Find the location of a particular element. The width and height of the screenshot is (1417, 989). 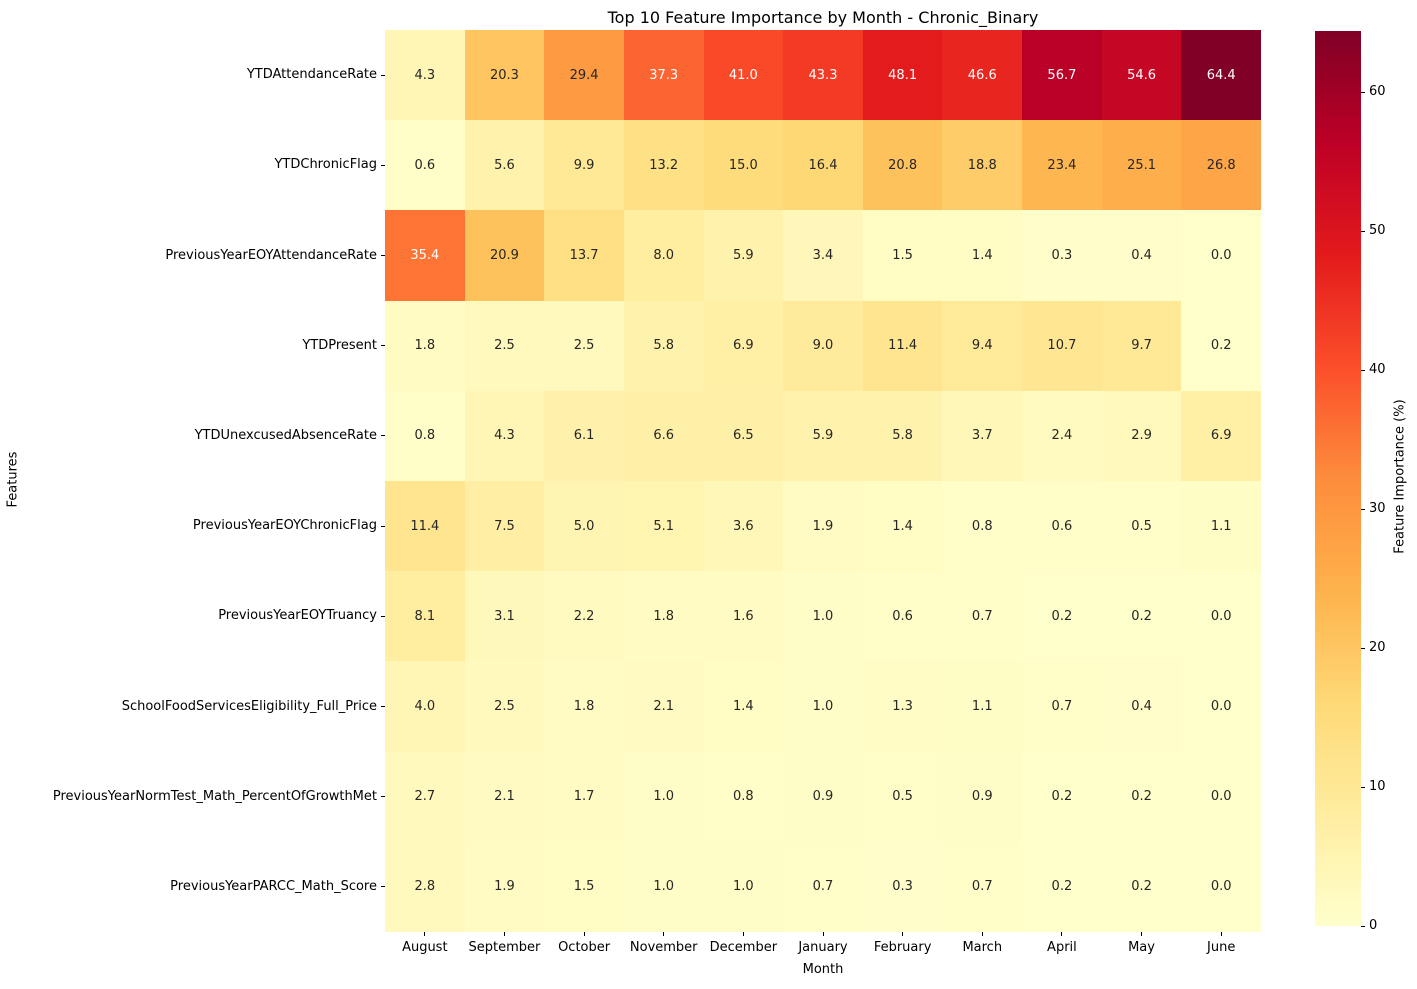

heatmap-cell: 10.7 is located at coordinates (1062, 345).